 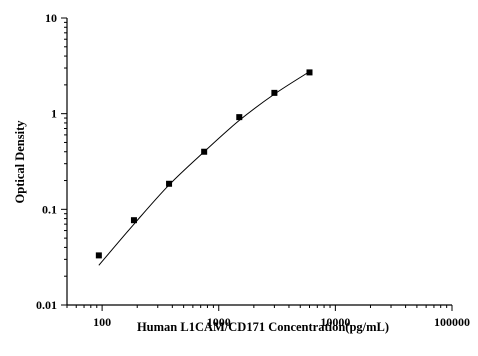 What do you see at coordinates (51, 18) in the screenshot?
I see `y-tick-label: 10` at bounding box center [51, 18].